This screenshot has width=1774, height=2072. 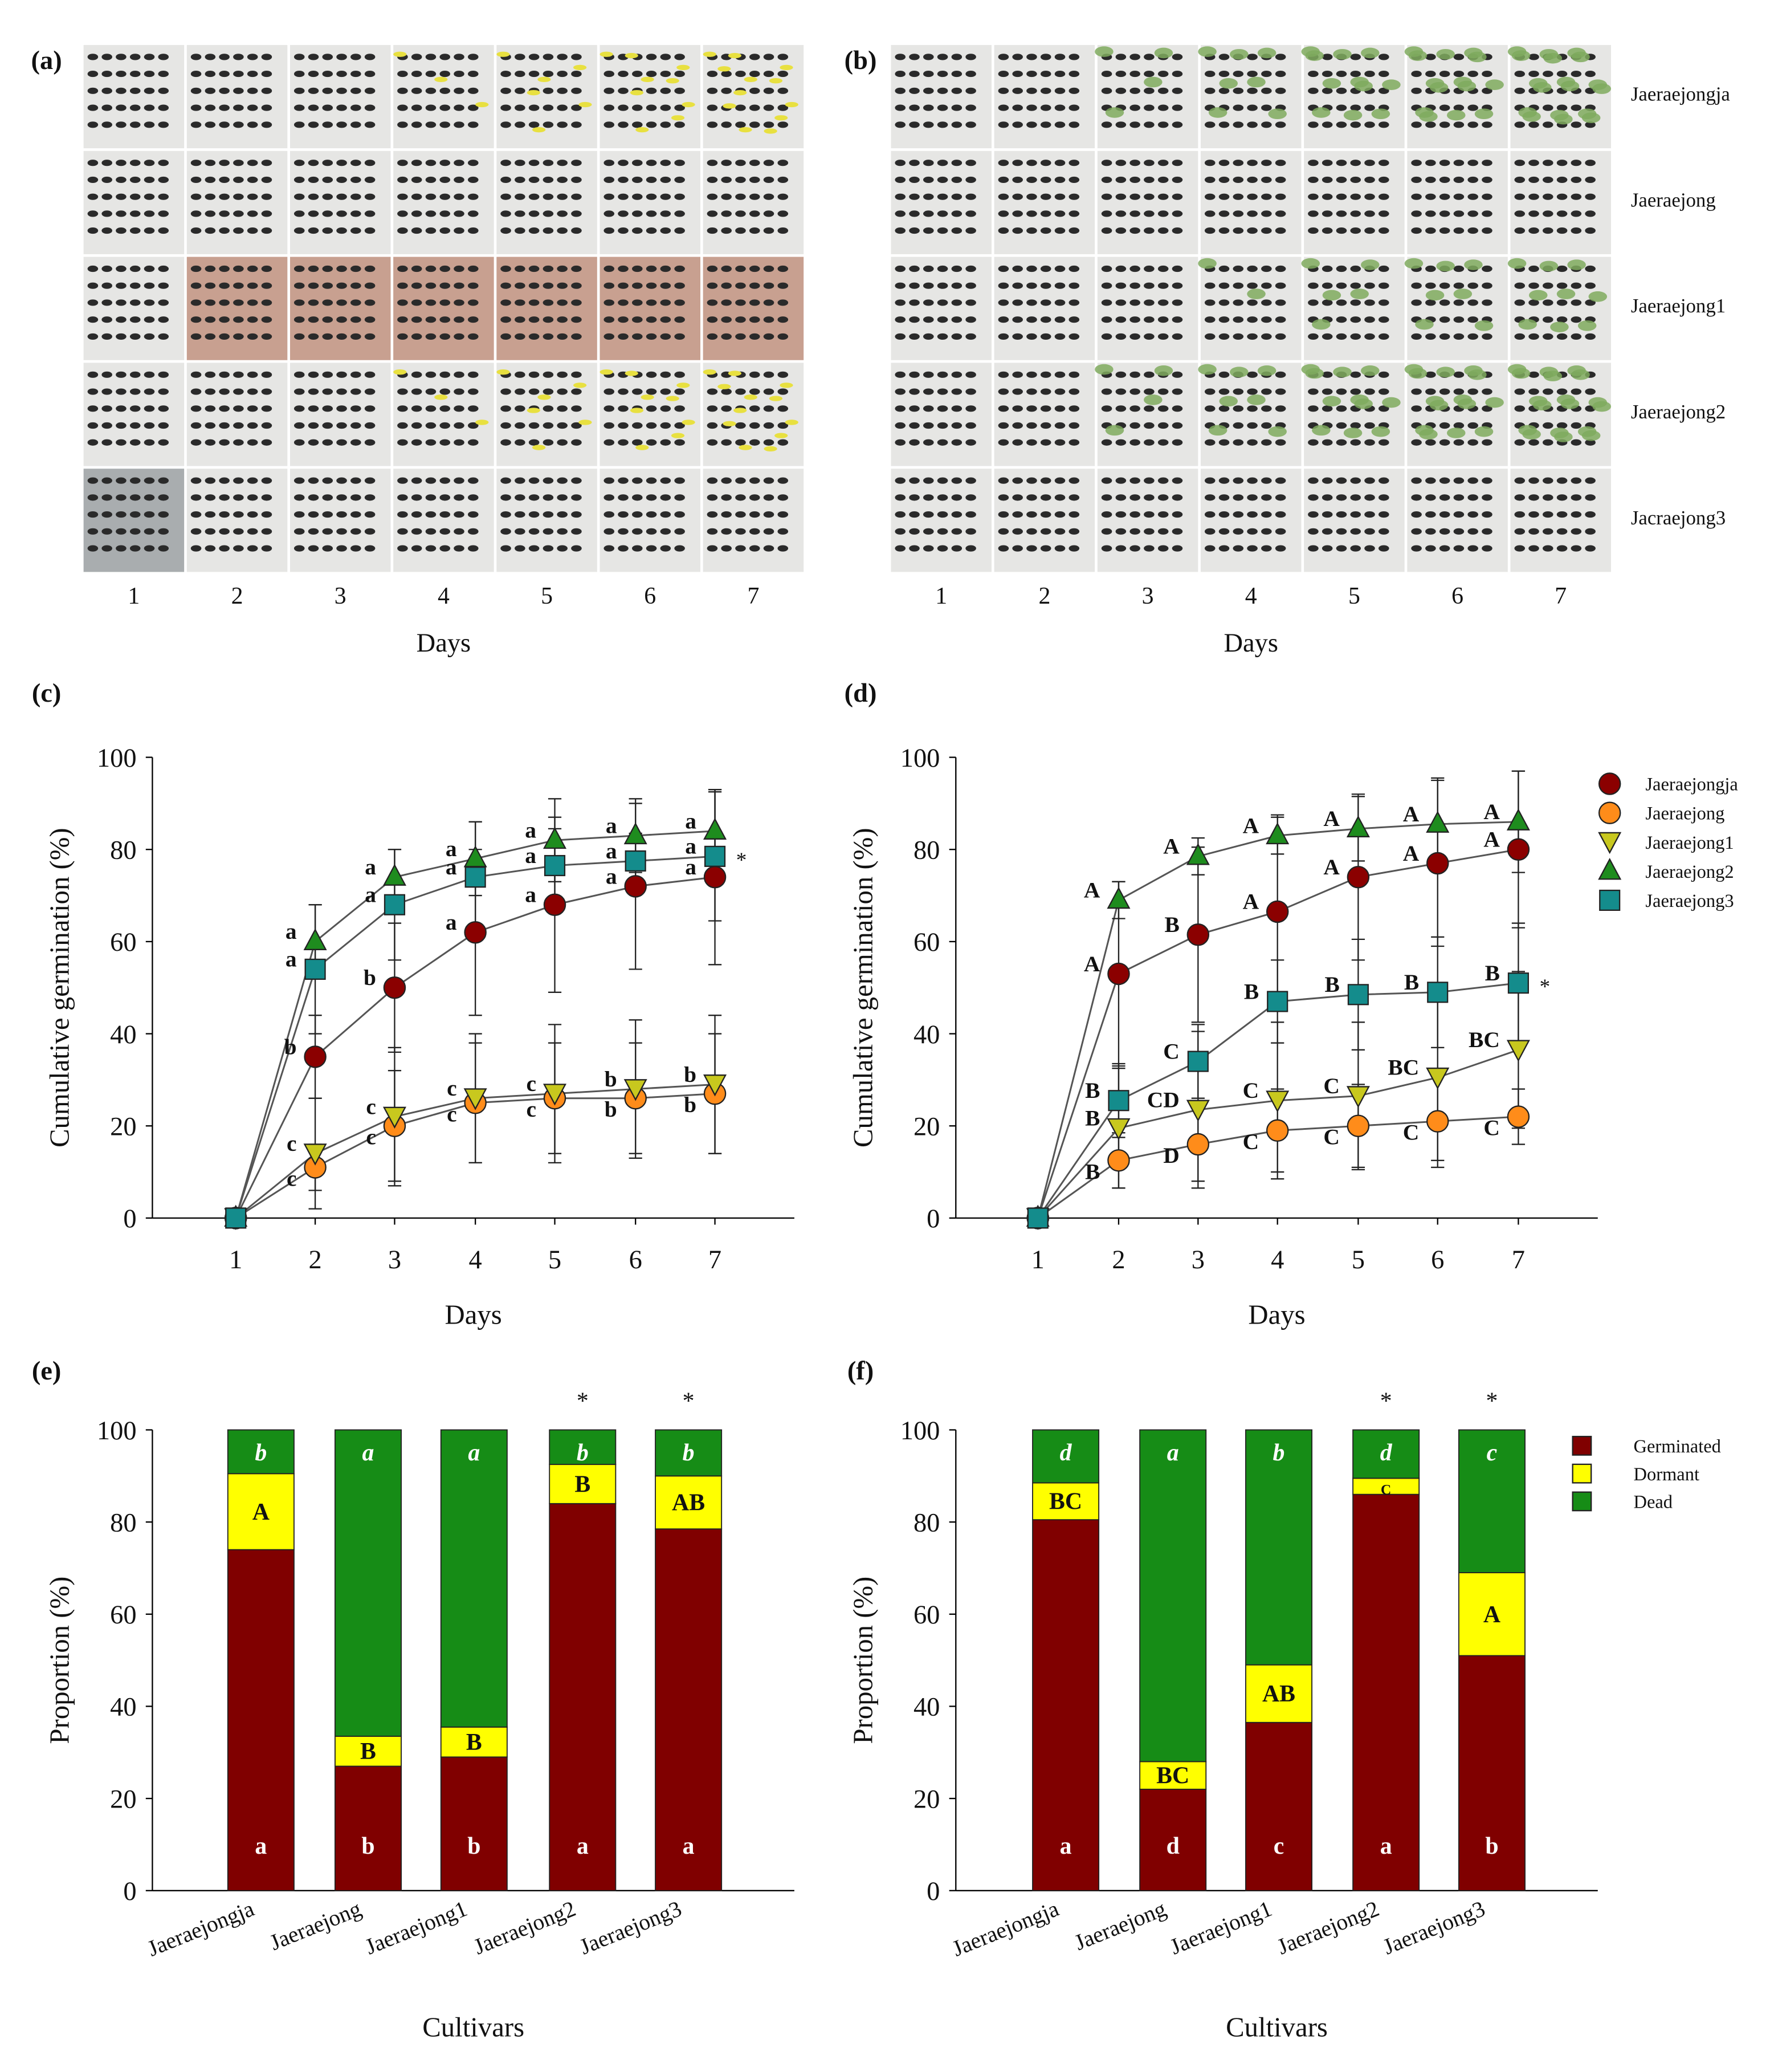 What do you see at coordinates (1438, 863) in the screenshot?
I see `marker-circle` at bounding box center [1438, 863].